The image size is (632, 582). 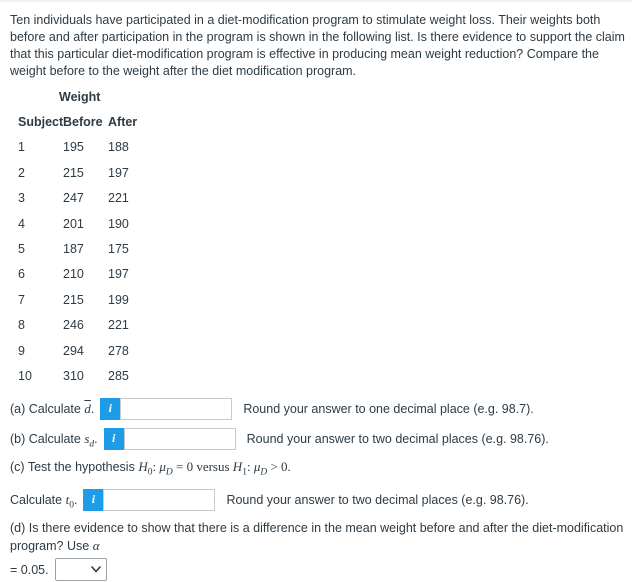 I want to click on subject-cell: 10, so click(x=25, y=375).